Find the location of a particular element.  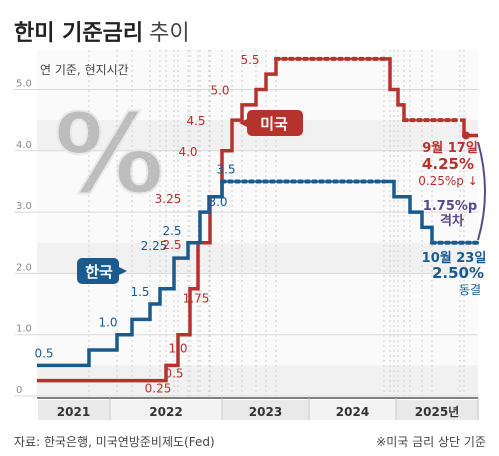

gap-value: 1.75%p is located at coordinates (450, 206).